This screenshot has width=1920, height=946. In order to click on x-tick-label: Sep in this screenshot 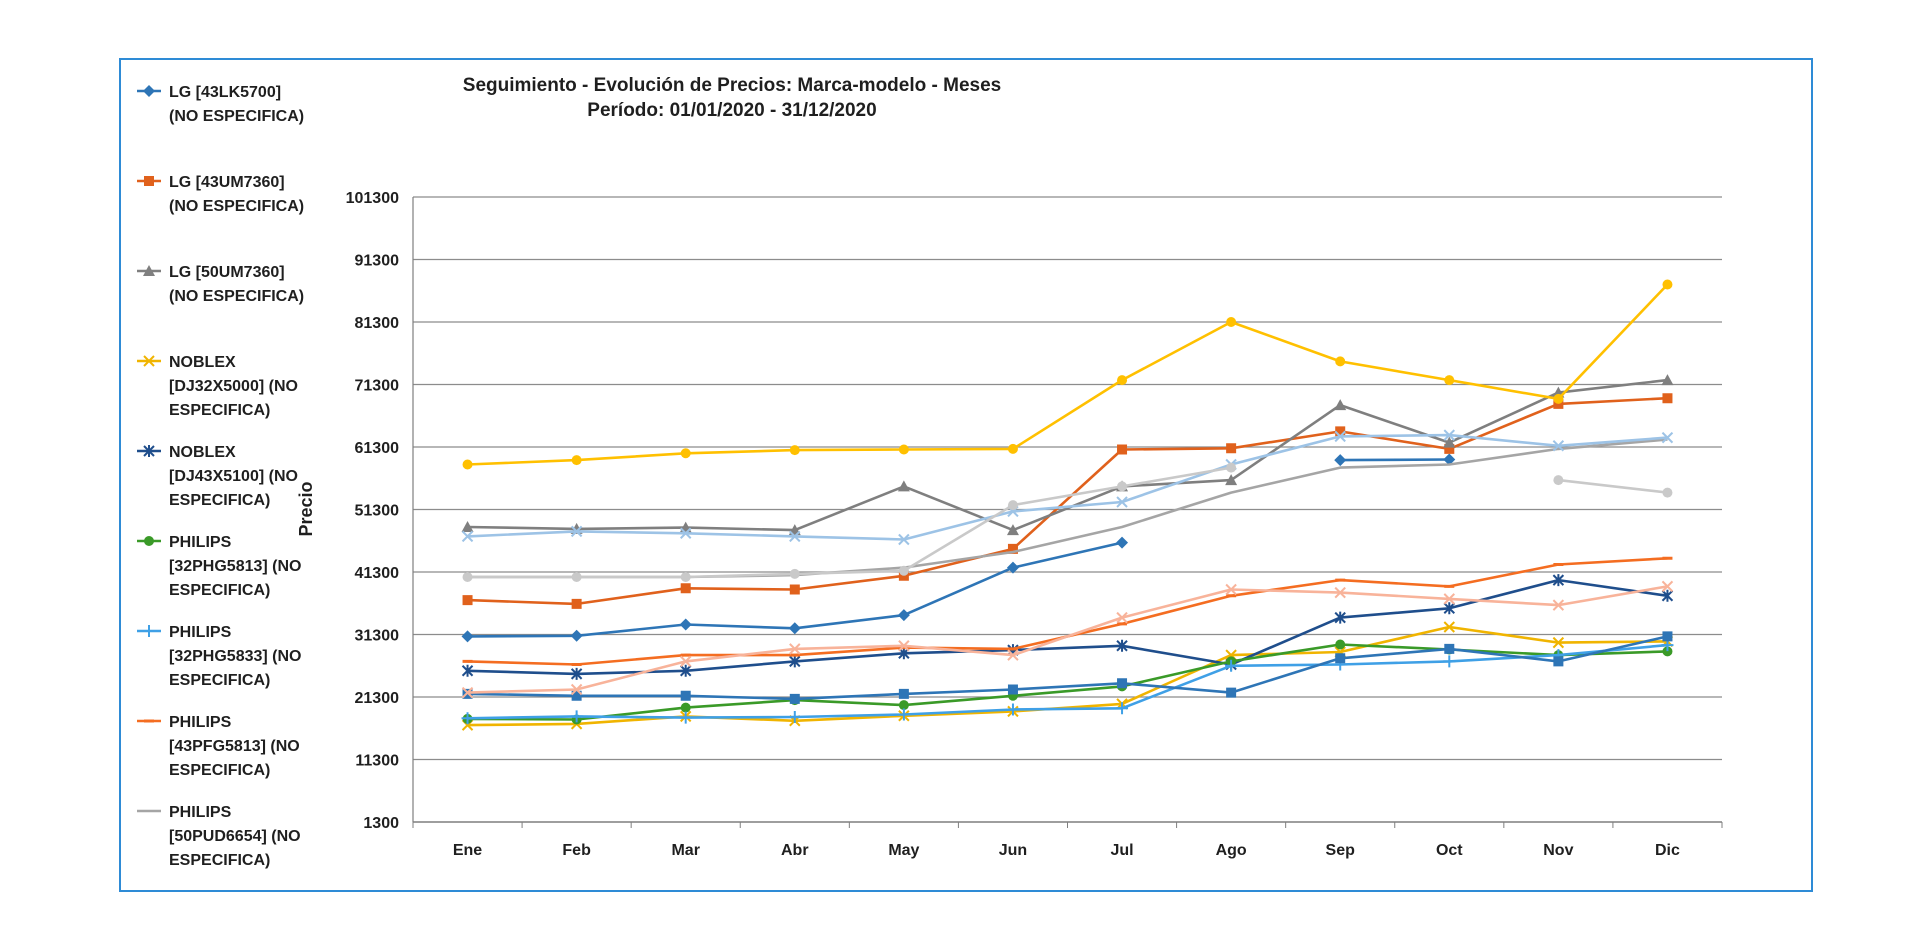, I will do `click(1341, 850)`.